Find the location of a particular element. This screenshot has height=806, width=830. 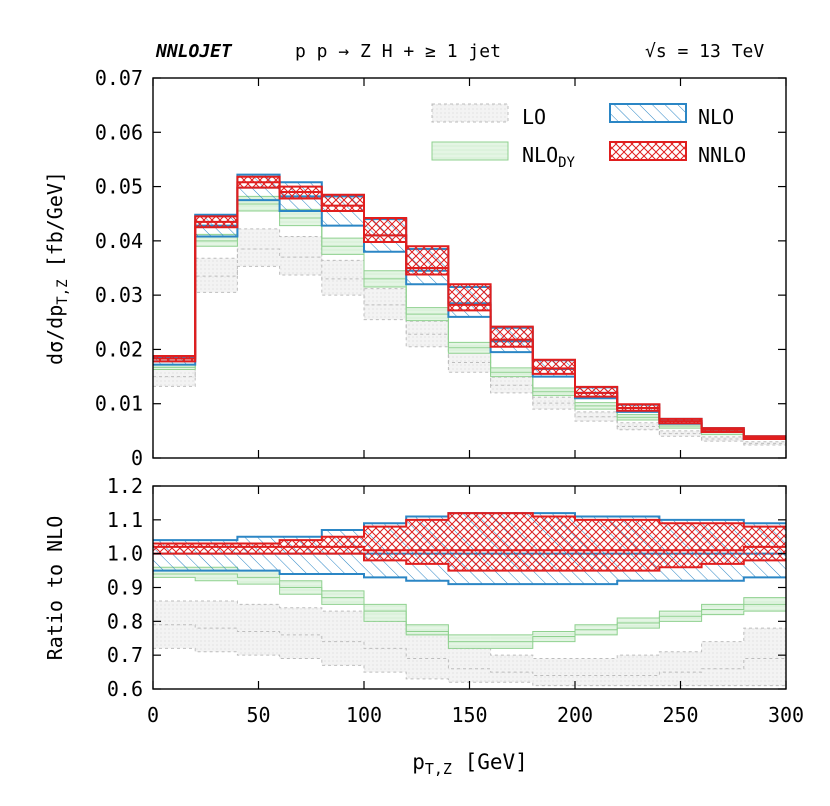

main-ytick-label: 0.06 is located at coordinates (119, 132).